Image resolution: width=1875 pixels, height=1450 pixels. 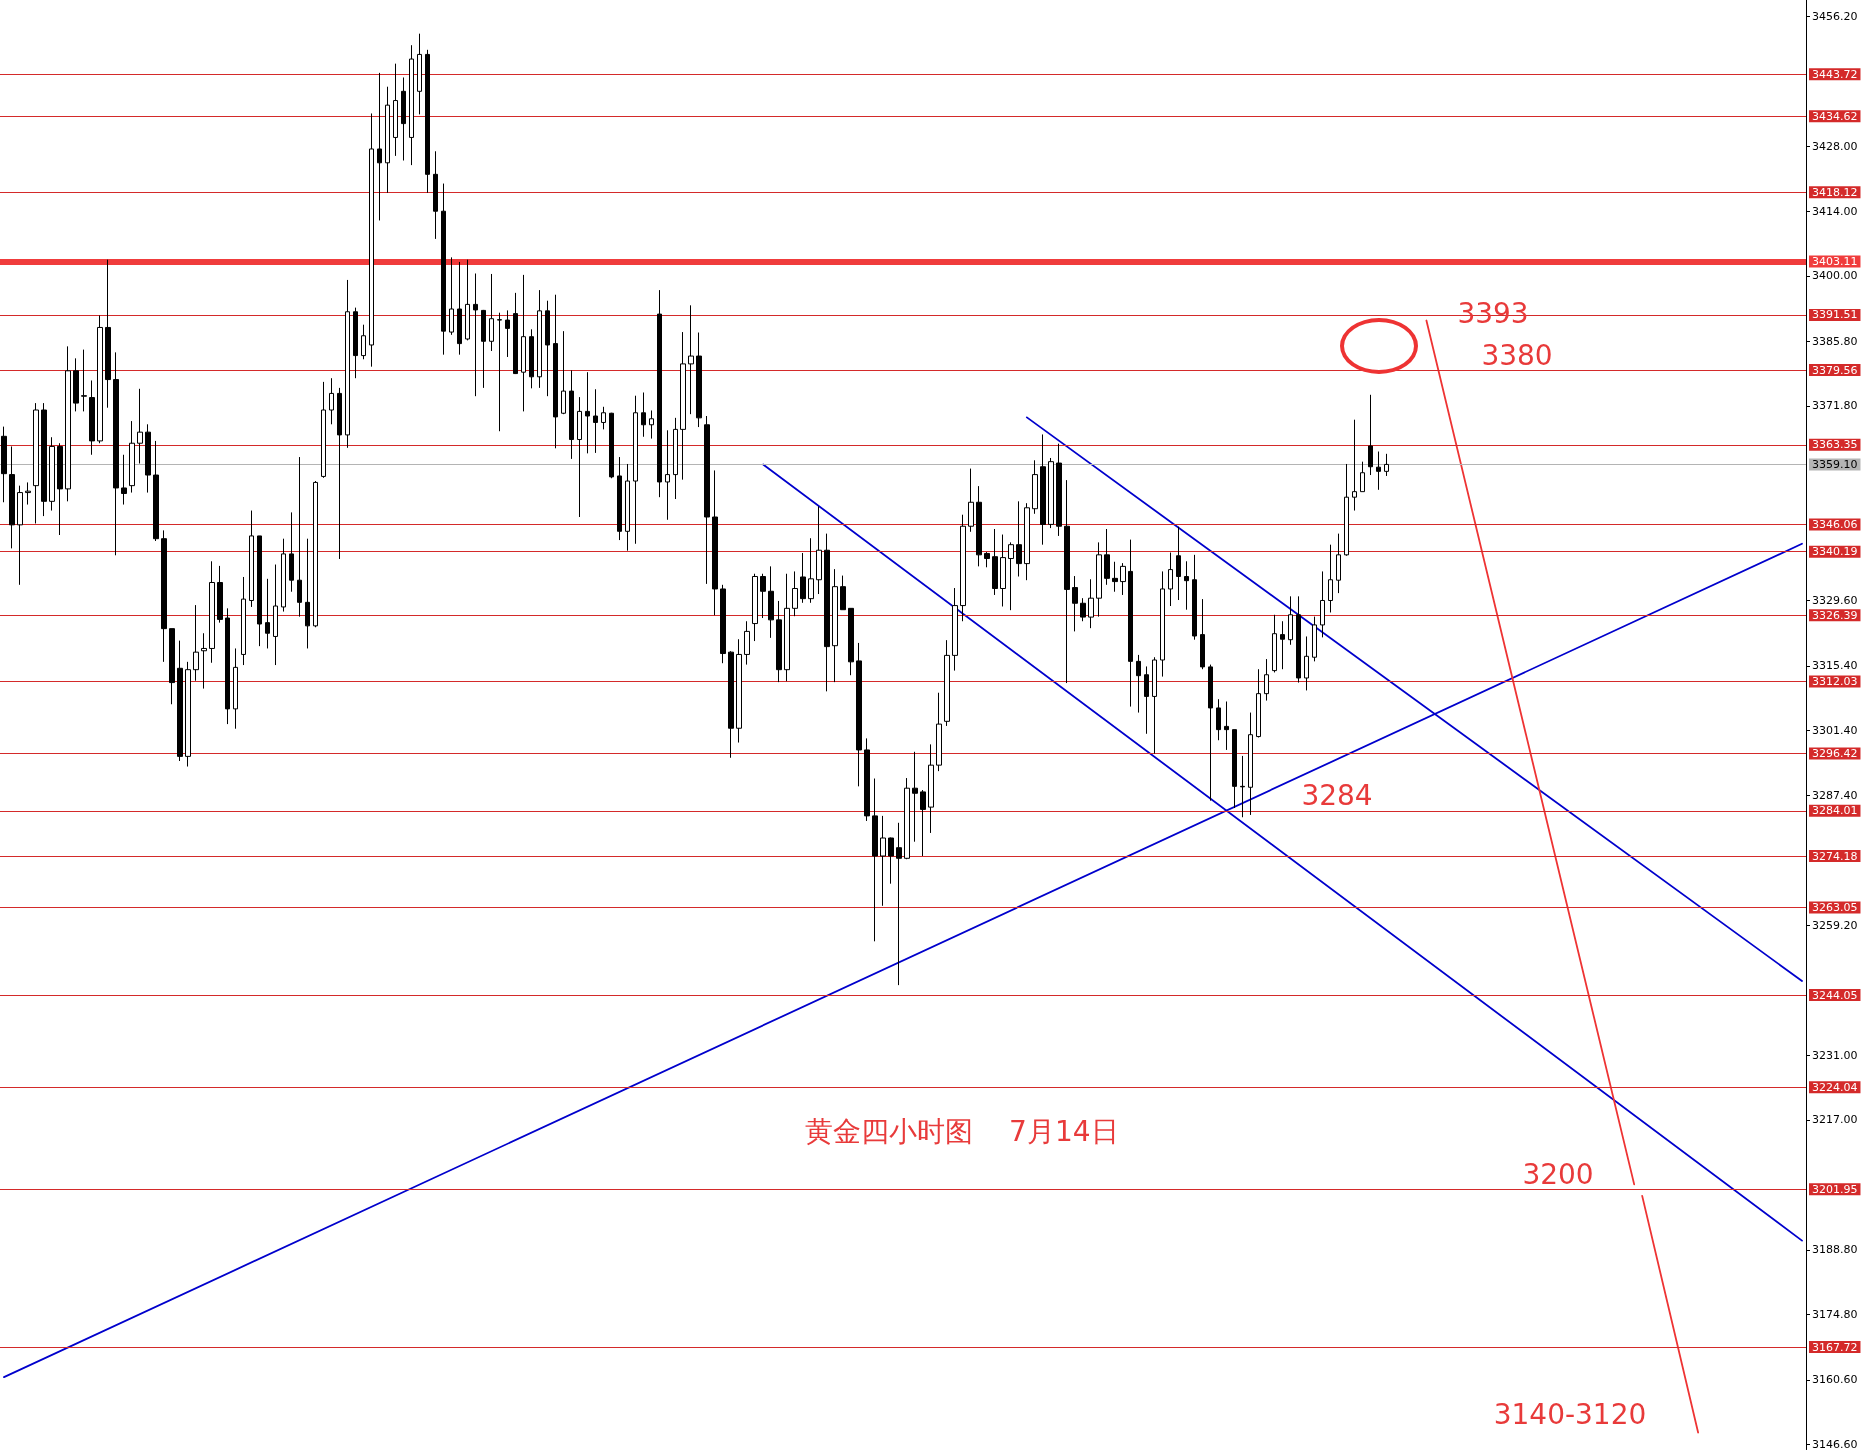 I want to click on ref-line-label: 3359.10, so click(x=1835, y=464).